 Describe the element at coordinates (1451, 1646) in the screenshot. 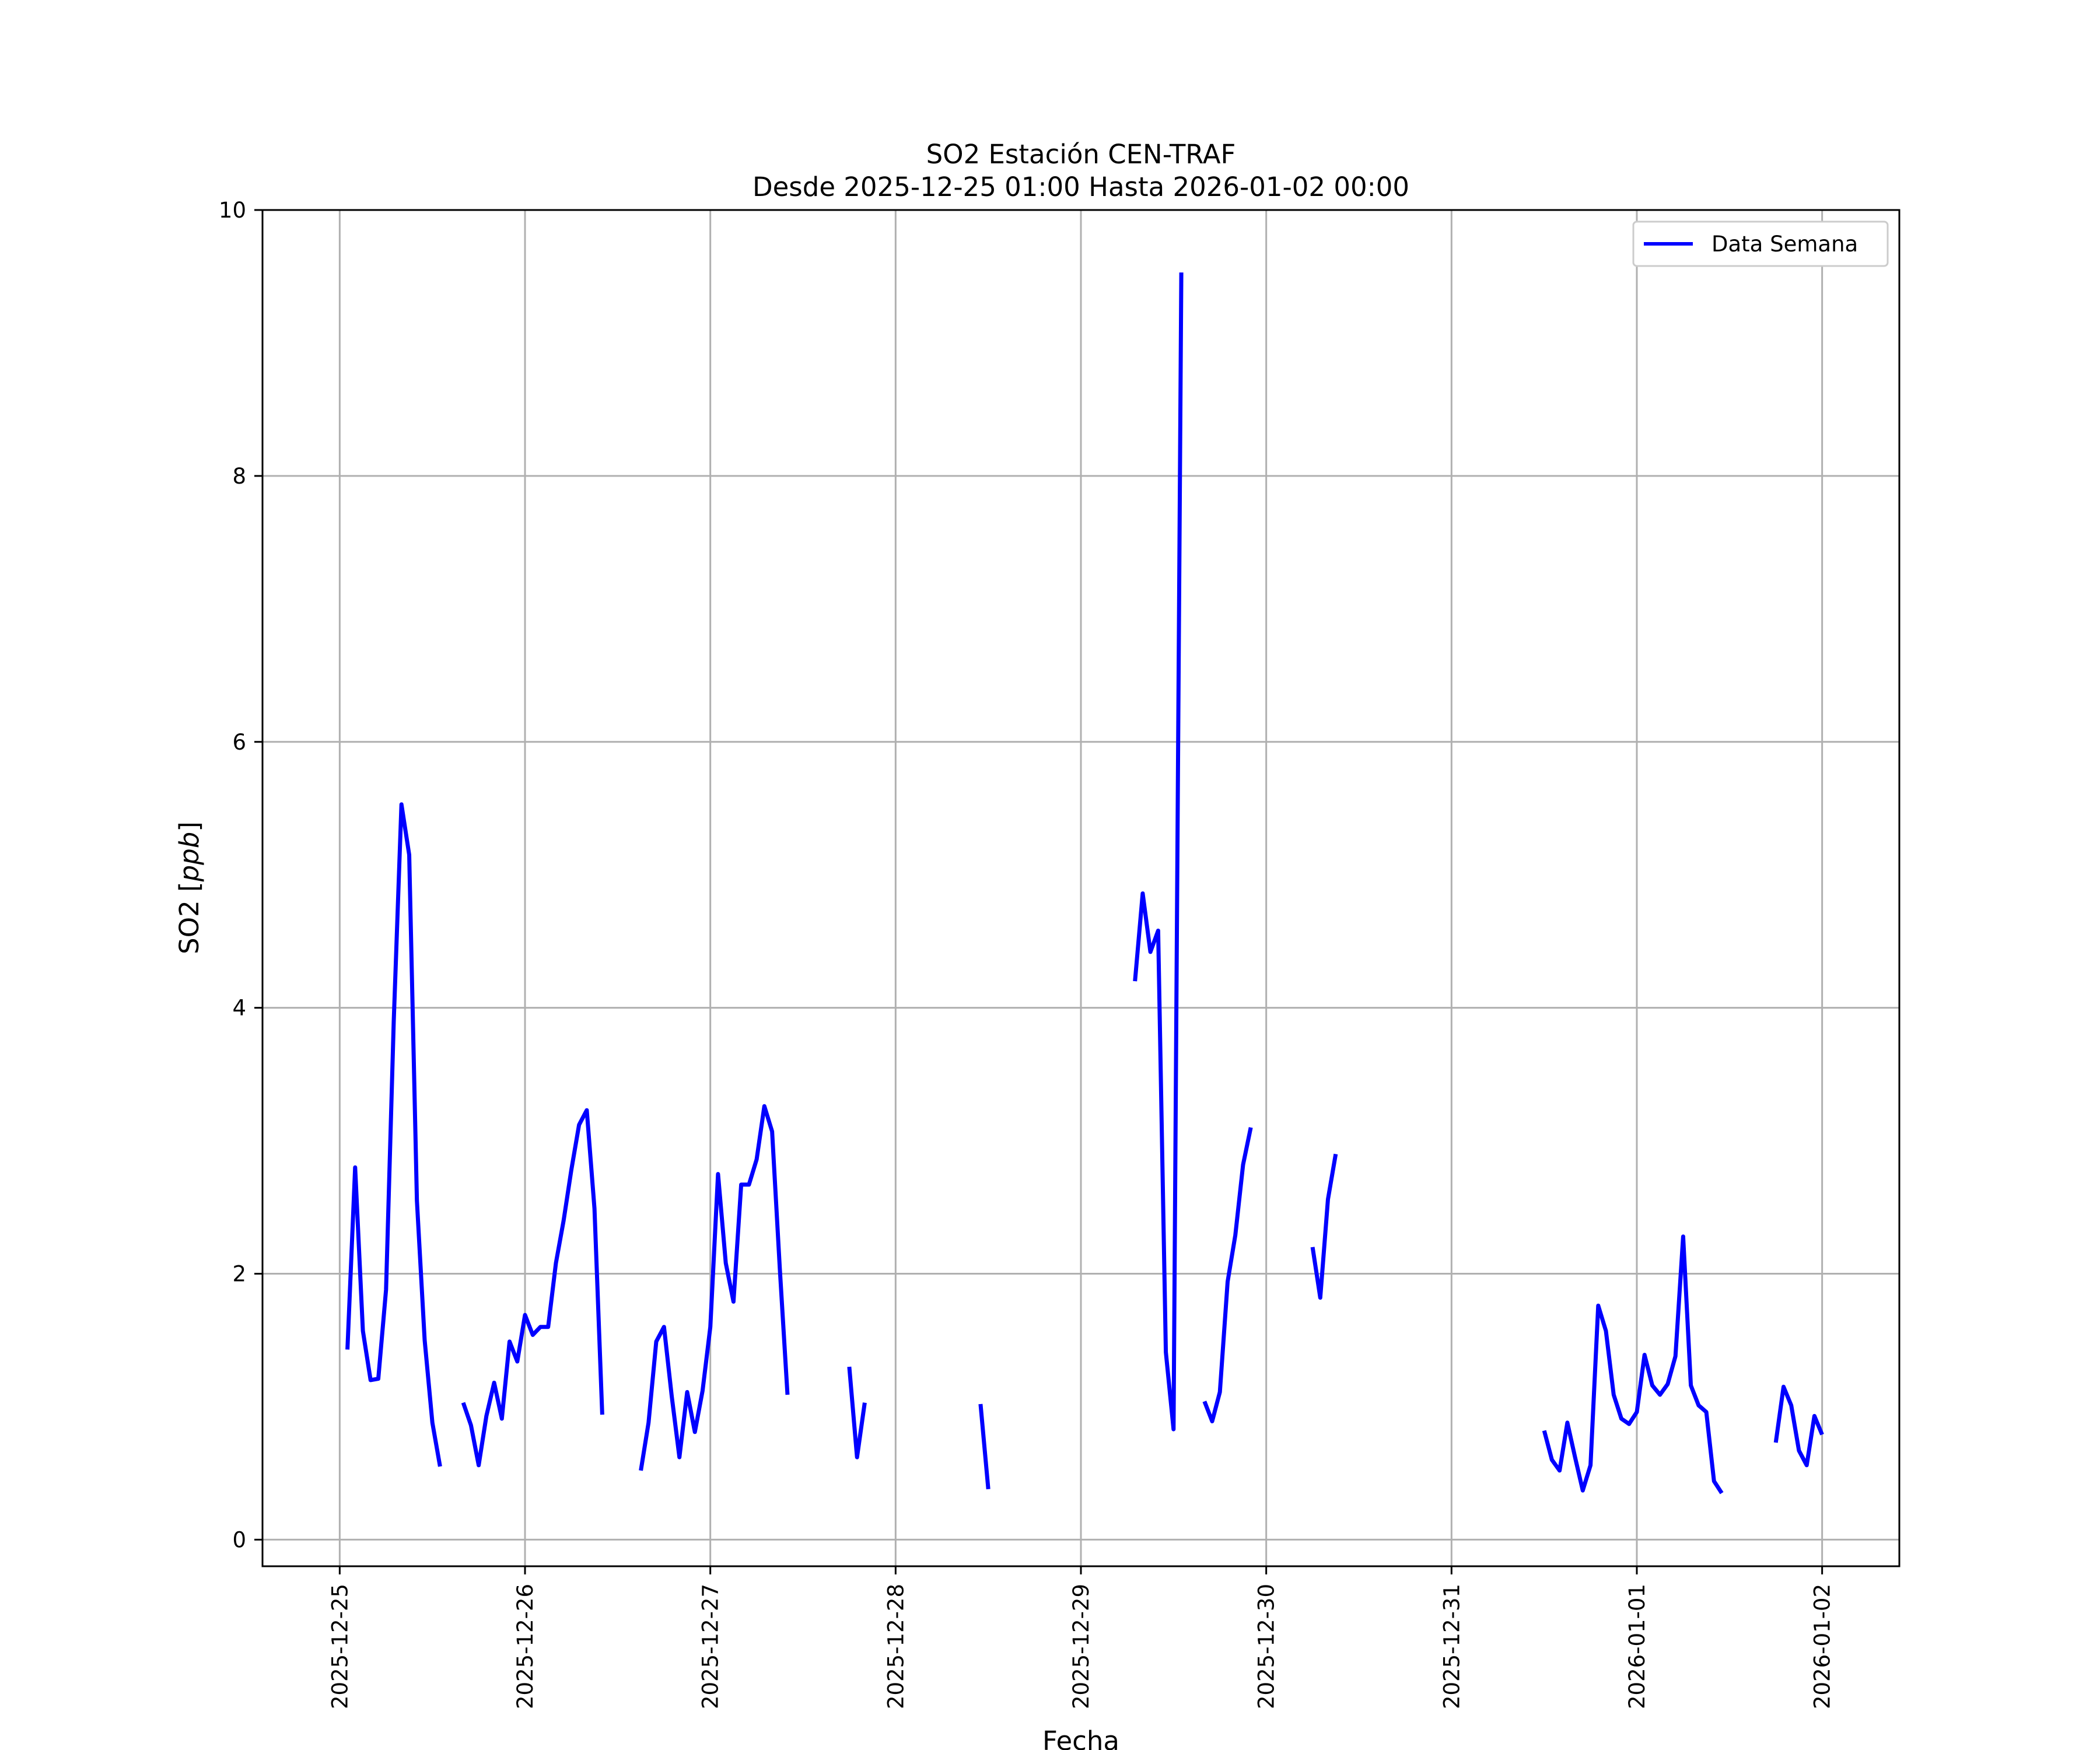

I see `x-tick-label: 2025-12-31` at that location.